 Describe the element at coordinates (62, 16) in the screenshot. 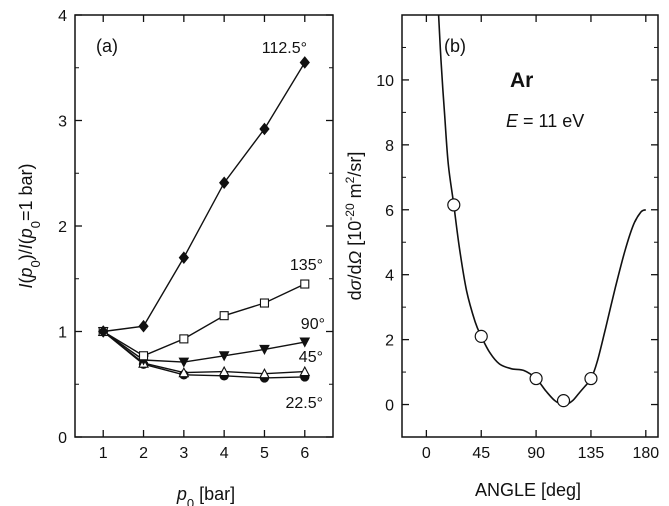

I see `panel-a-ytick-label: 4` at that location.